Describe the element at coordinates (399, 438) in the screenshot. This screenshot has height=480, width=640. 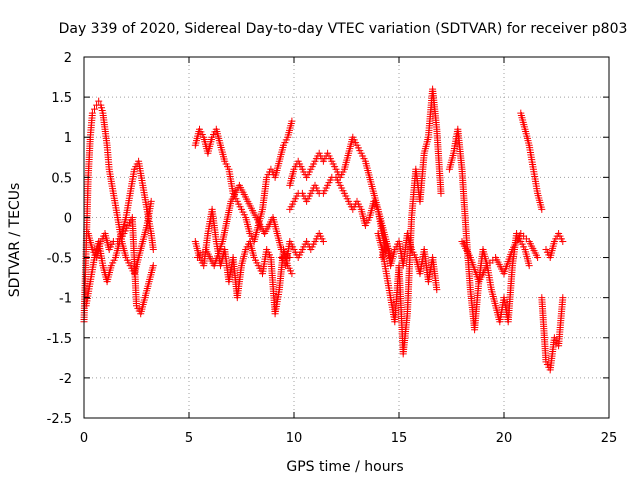
I see `x-tick-label: 15` at that location.